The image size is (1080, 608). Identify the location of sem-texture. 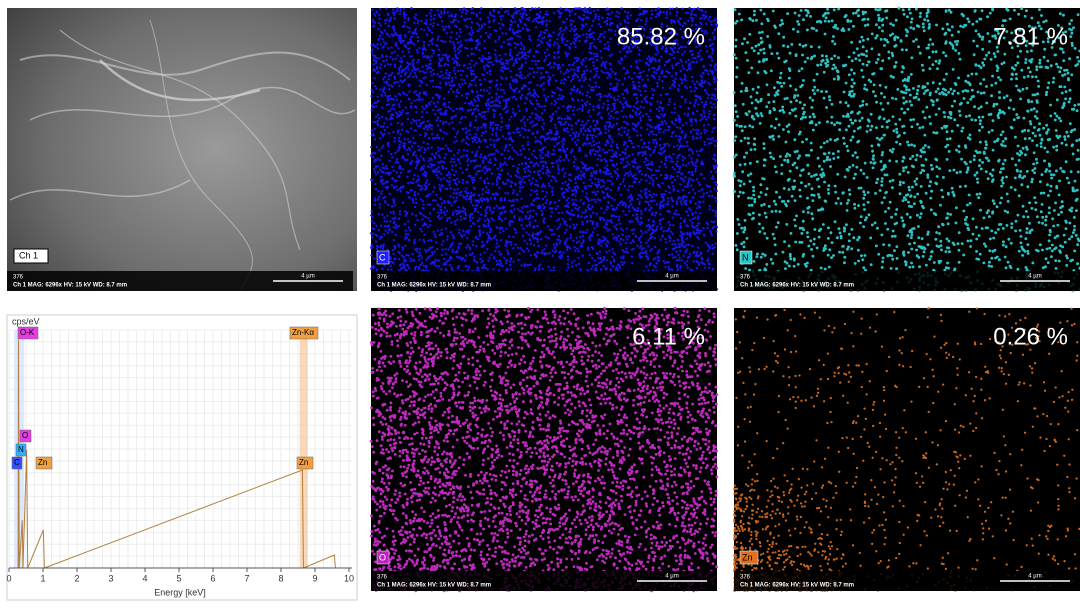
(182, 155).